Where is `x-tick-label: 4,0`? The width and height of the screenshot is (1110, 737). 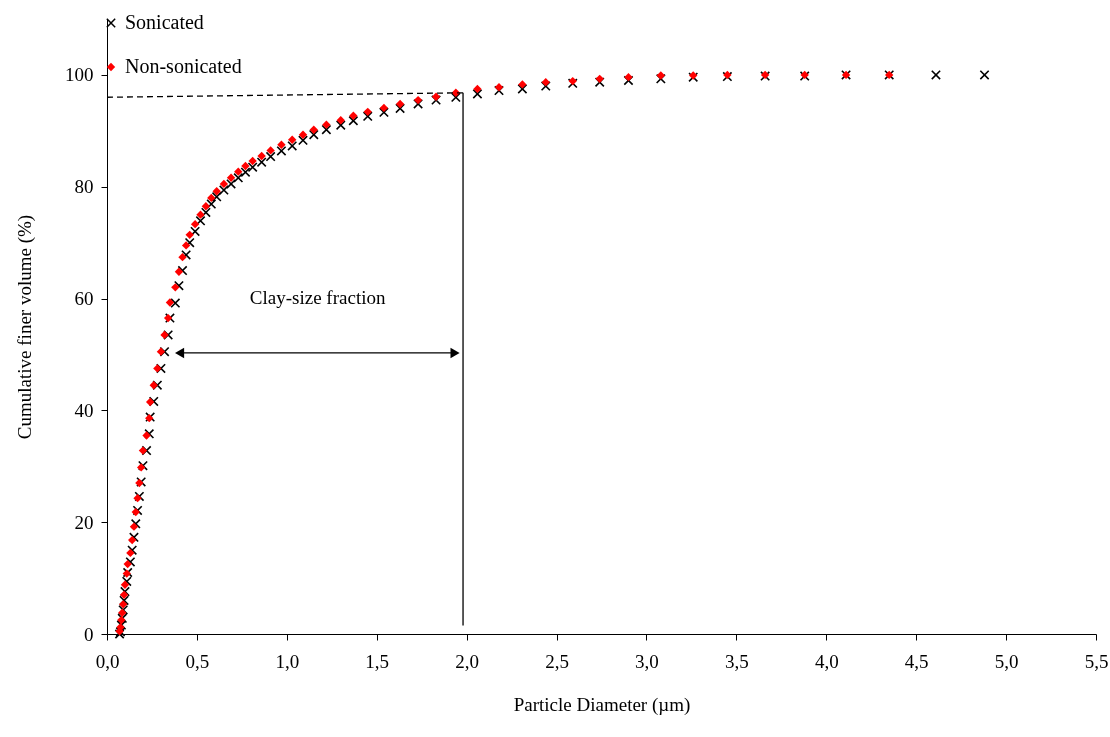 x-tick-label: 4,0 is located at coordinates (826, 661).